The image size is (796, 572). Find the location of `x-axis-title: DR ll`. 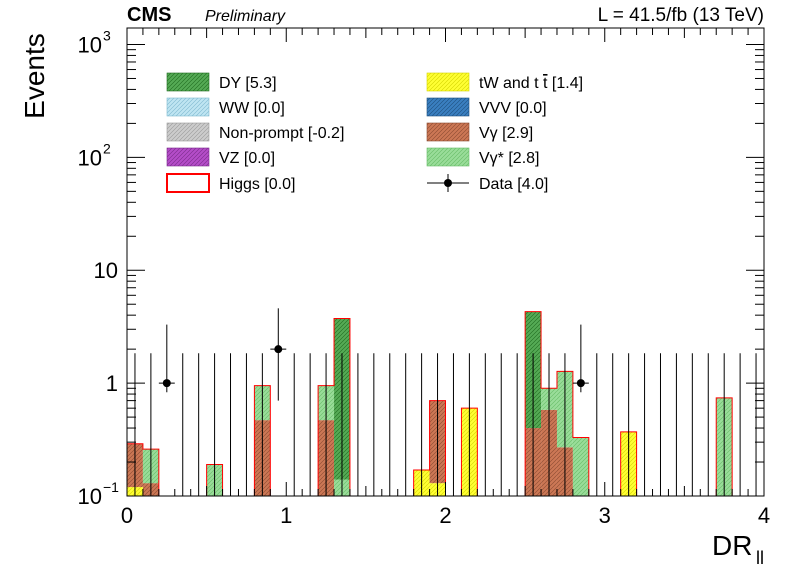

x-axis-title: DR ll is located at coordinates (738, 549).